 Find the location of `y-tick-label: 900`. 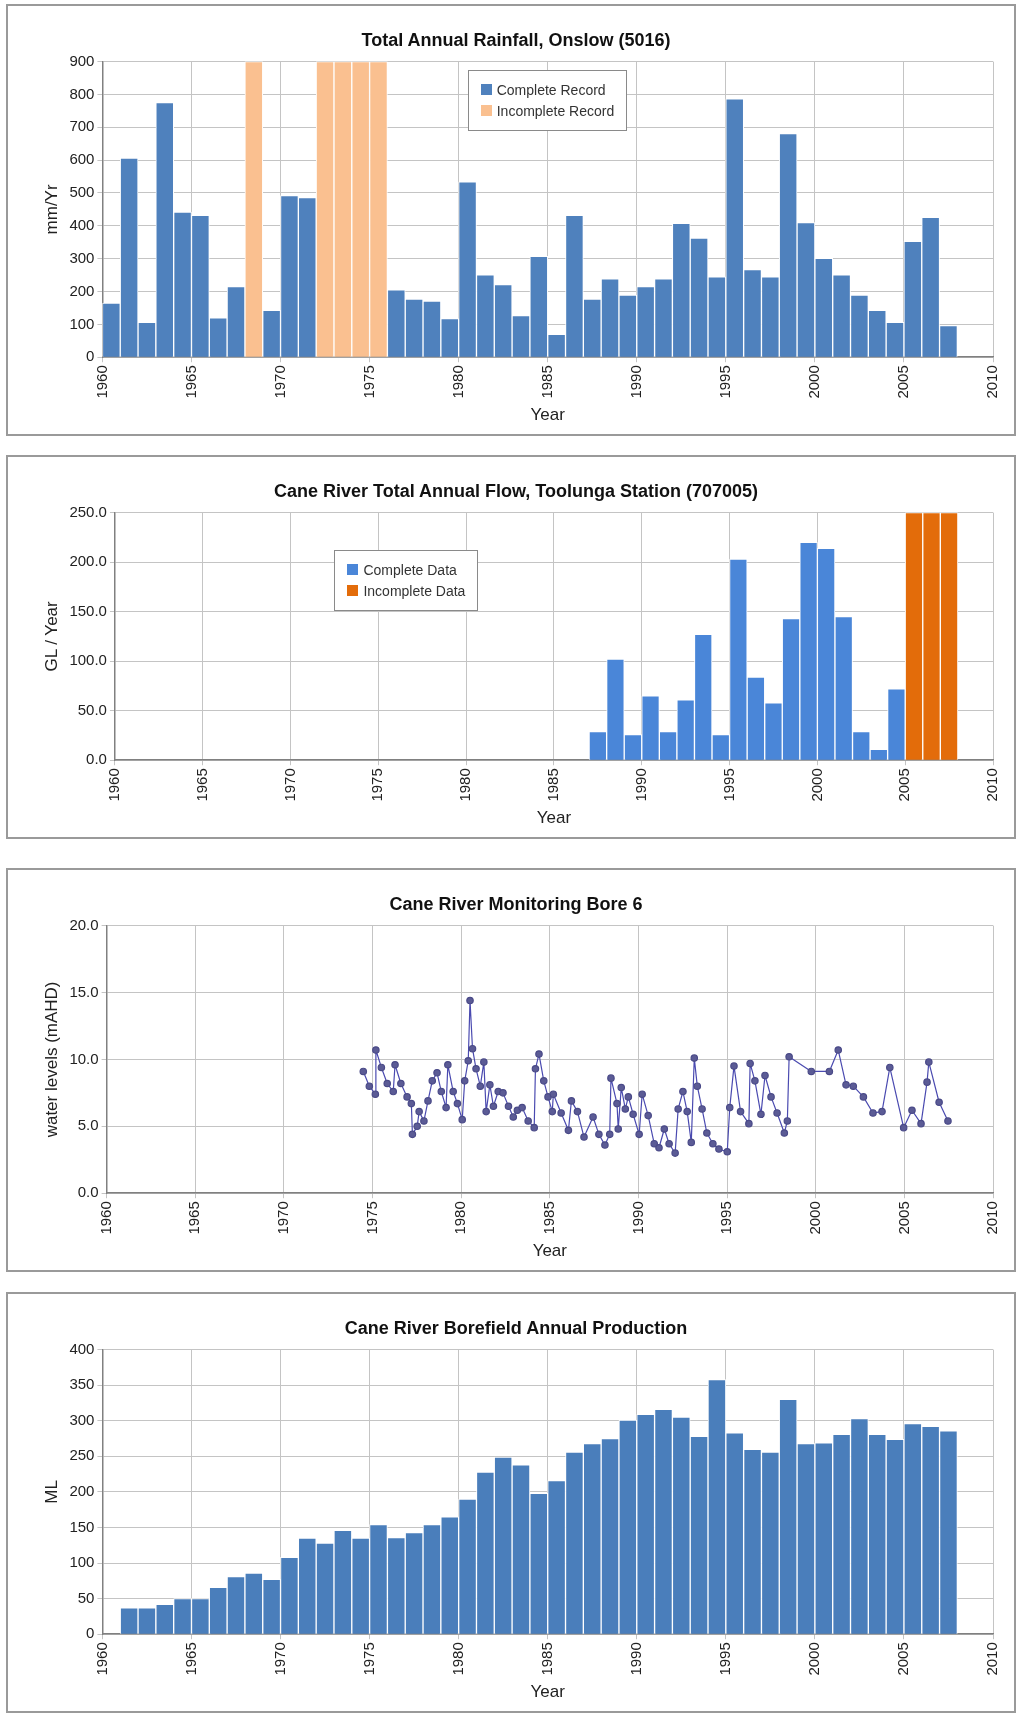

y-tick-label: 900 is located at coordinates (82, 60).